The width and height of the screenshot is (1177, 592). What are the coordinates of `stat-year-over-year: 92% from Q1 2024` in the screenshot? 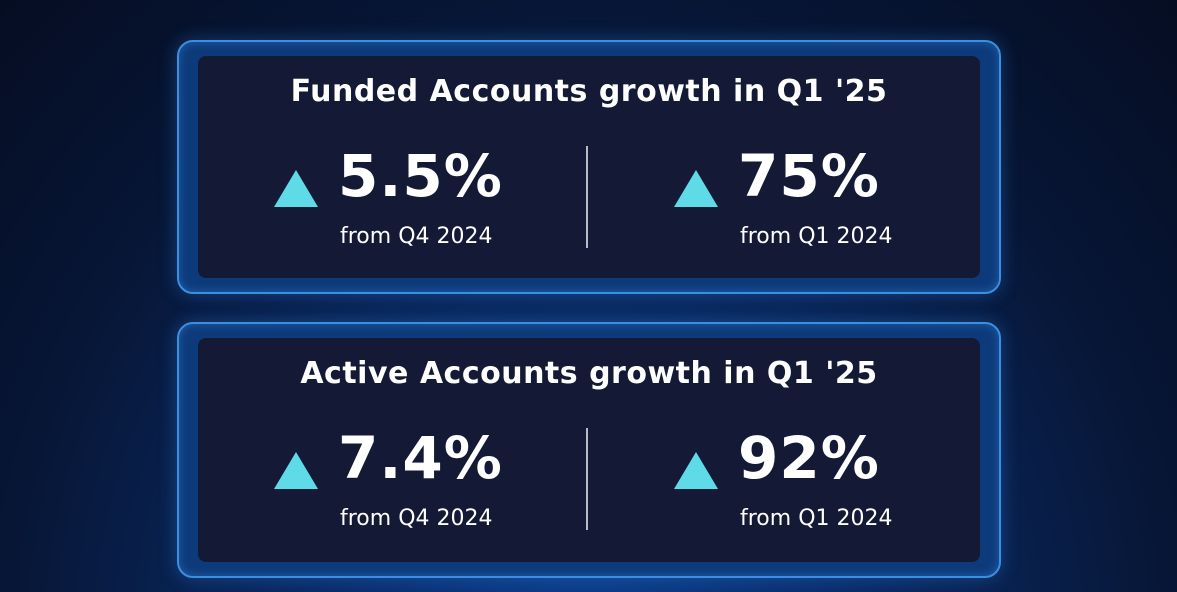 It's located at (824, 482).